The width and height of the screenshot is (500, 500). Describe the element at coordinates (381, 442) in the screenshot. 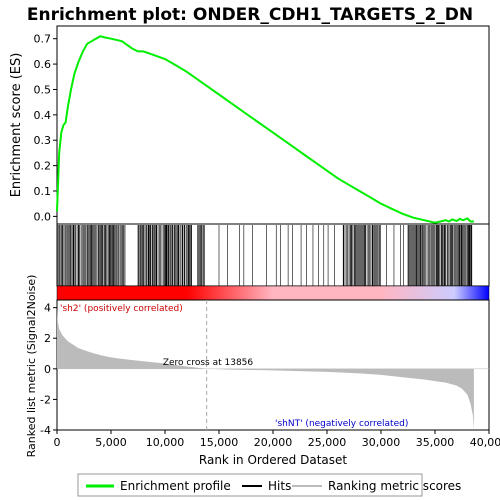

I see `x-tick-label: 30,000` at that location.